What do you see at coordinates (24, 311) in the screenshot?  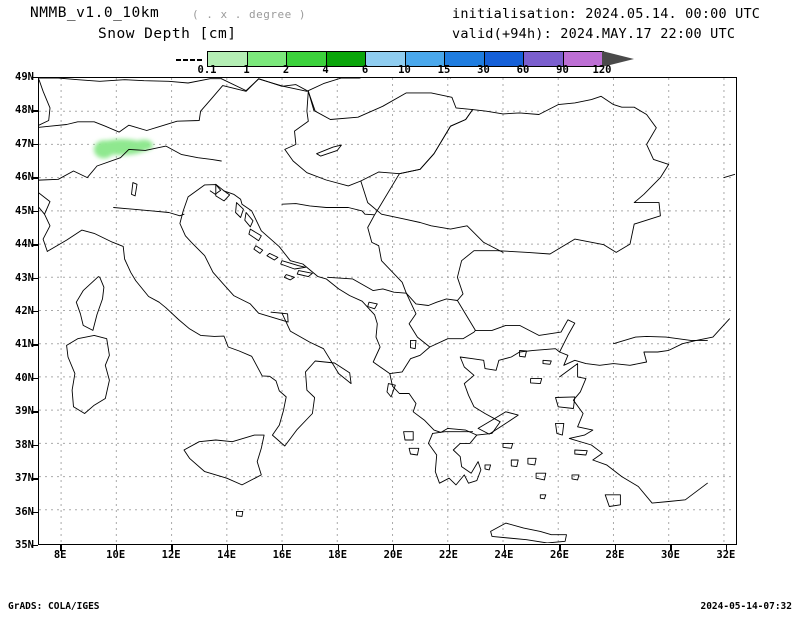 I see `lat-tick-label: 42N` at bounding box center [24, 311].